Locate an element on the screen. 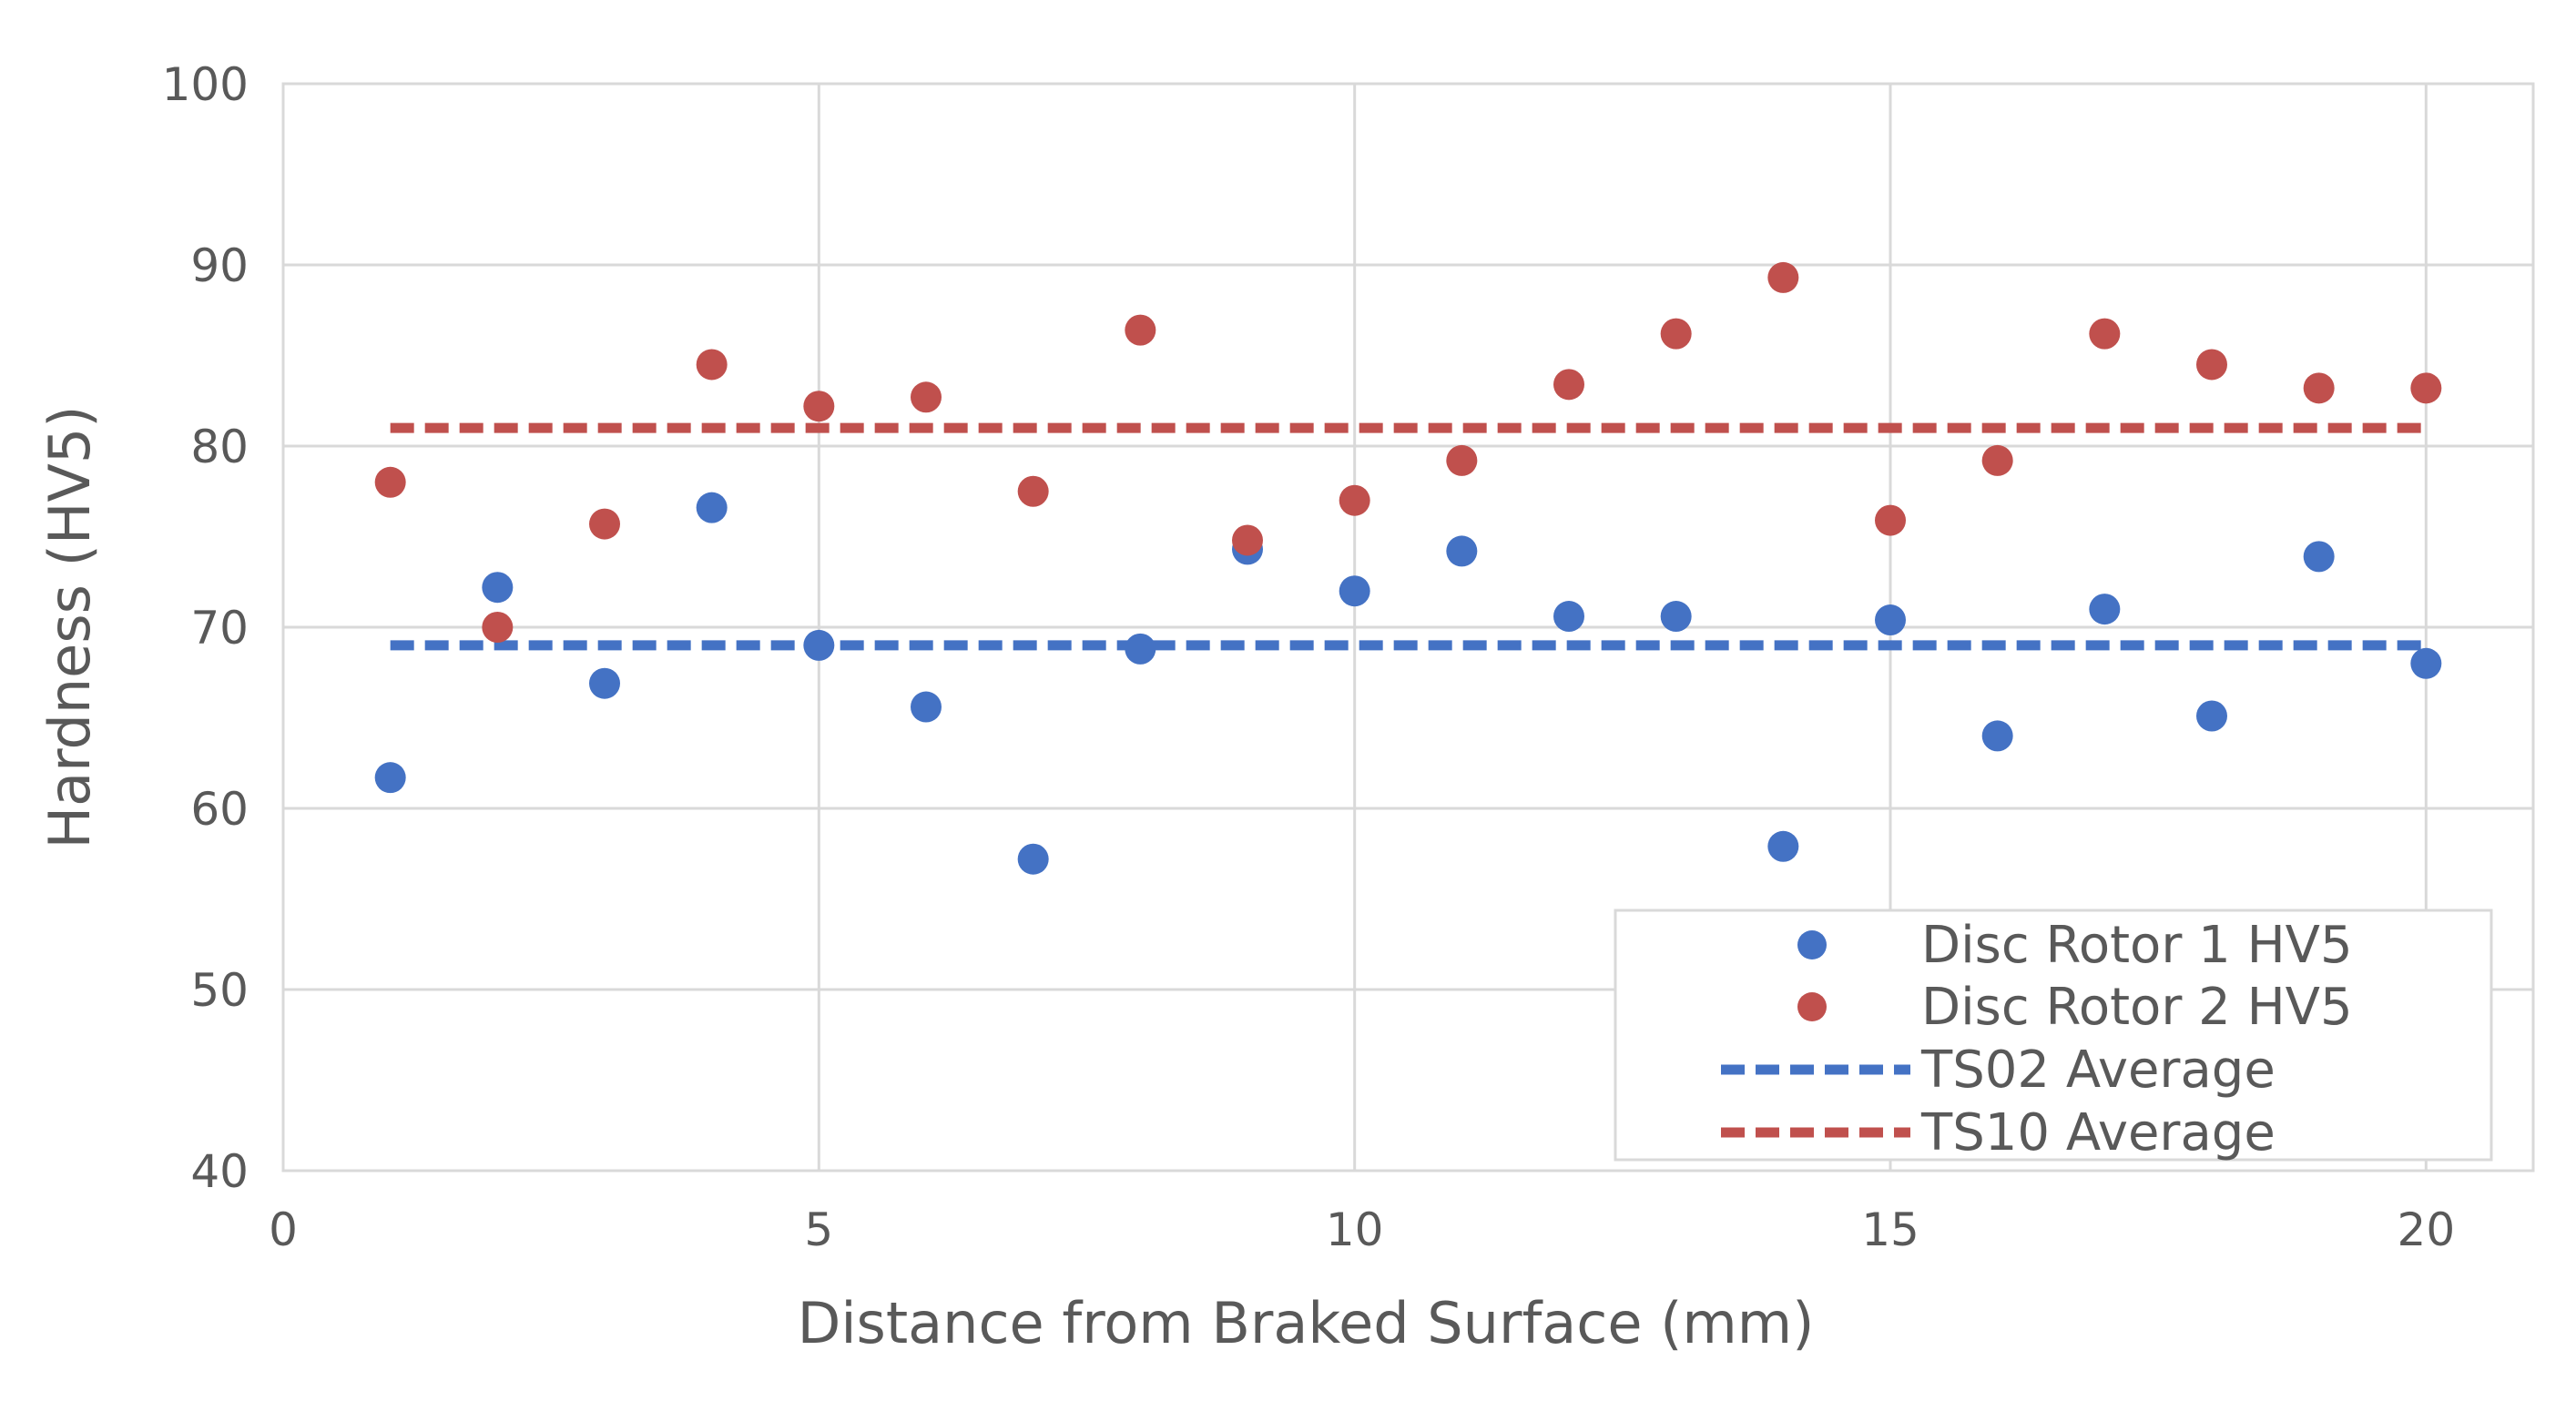  legend-label-rotor2: Disc Rotor 2 HV5 is located at coordinates (2137, 1008).